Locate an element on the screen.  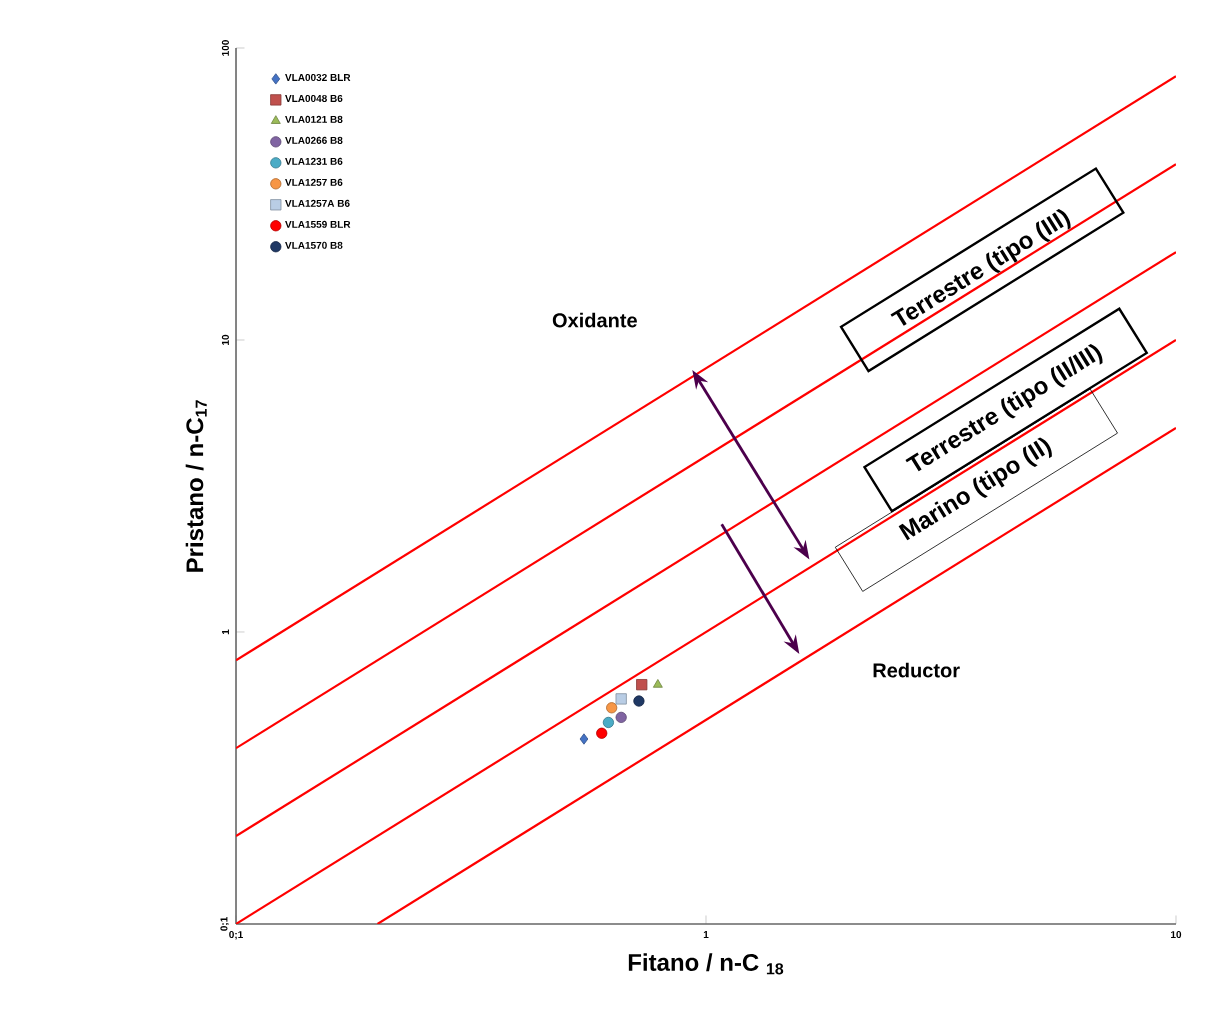
annotation: Oxidante is located at coordinates (594, 320).